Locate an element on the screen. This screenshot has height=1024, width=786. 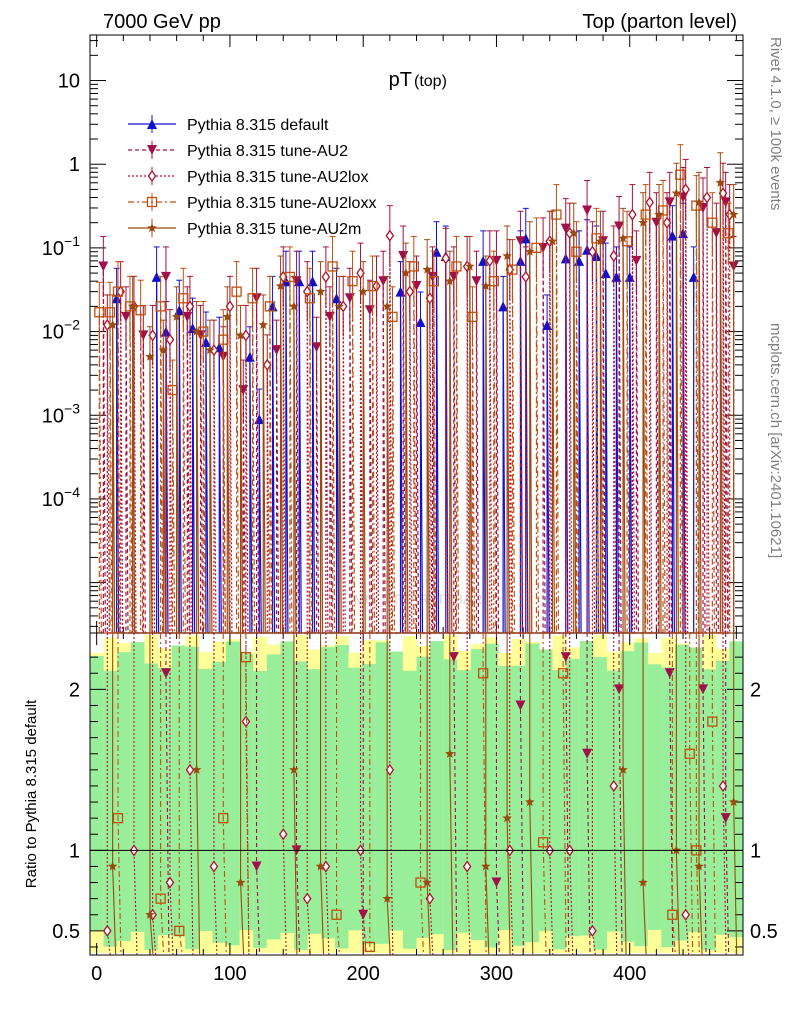
legend-label: Pythia 8.315 tune-AU2lox is located at coordinates (277, 177).